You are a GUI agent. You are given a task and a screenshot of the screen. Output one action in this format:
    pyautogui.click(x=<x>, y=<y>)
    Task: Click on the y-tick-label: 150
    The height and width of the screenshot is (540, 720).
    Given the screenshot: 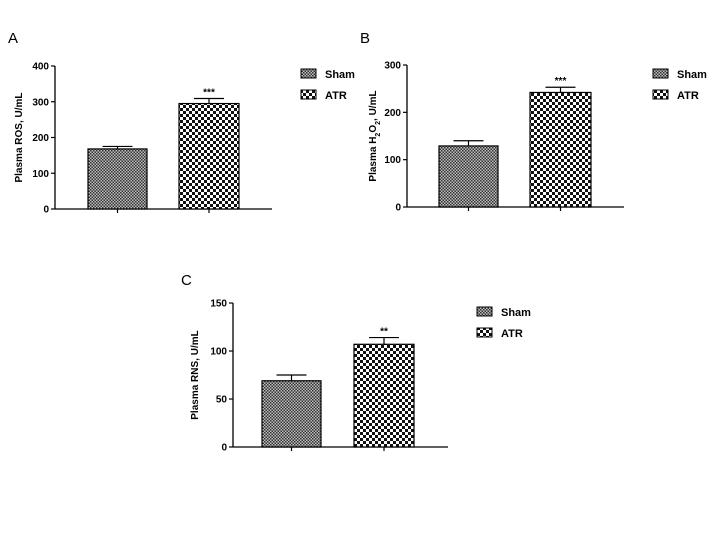 What is the action you would take?
    pyautogui.click(x=218, y=304)
    